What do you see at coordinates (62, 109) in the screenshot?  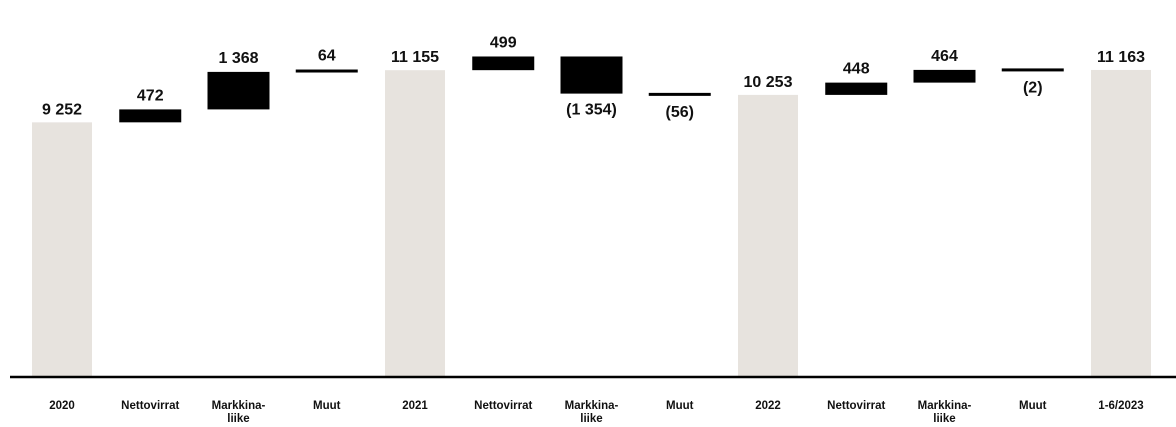 I see `data-label: 9 252` at bounding box center [62, 109].